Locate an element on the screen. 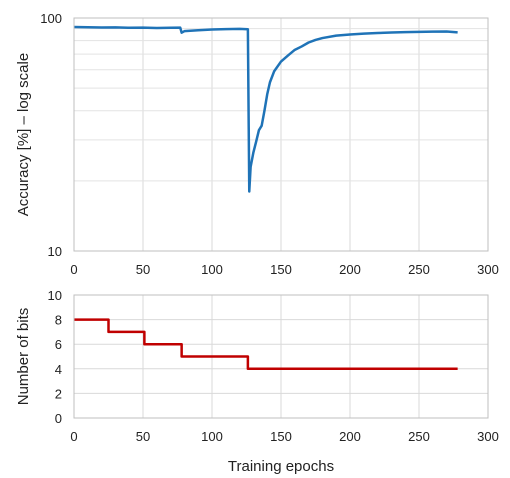 This screenshot has height=478, width=510. bits-y-tick-label: 2 is located at coordinates (58, 393).